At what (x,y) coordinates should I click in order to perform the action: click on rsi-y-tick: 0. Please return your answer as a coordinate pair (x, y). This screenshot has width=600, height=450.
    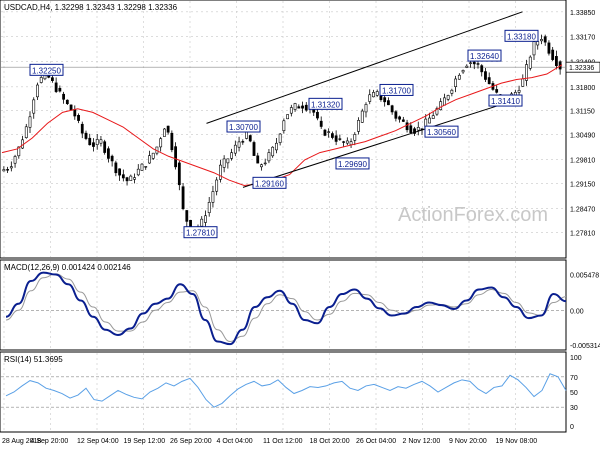
    Looking at the image, I should click on (572, 427).